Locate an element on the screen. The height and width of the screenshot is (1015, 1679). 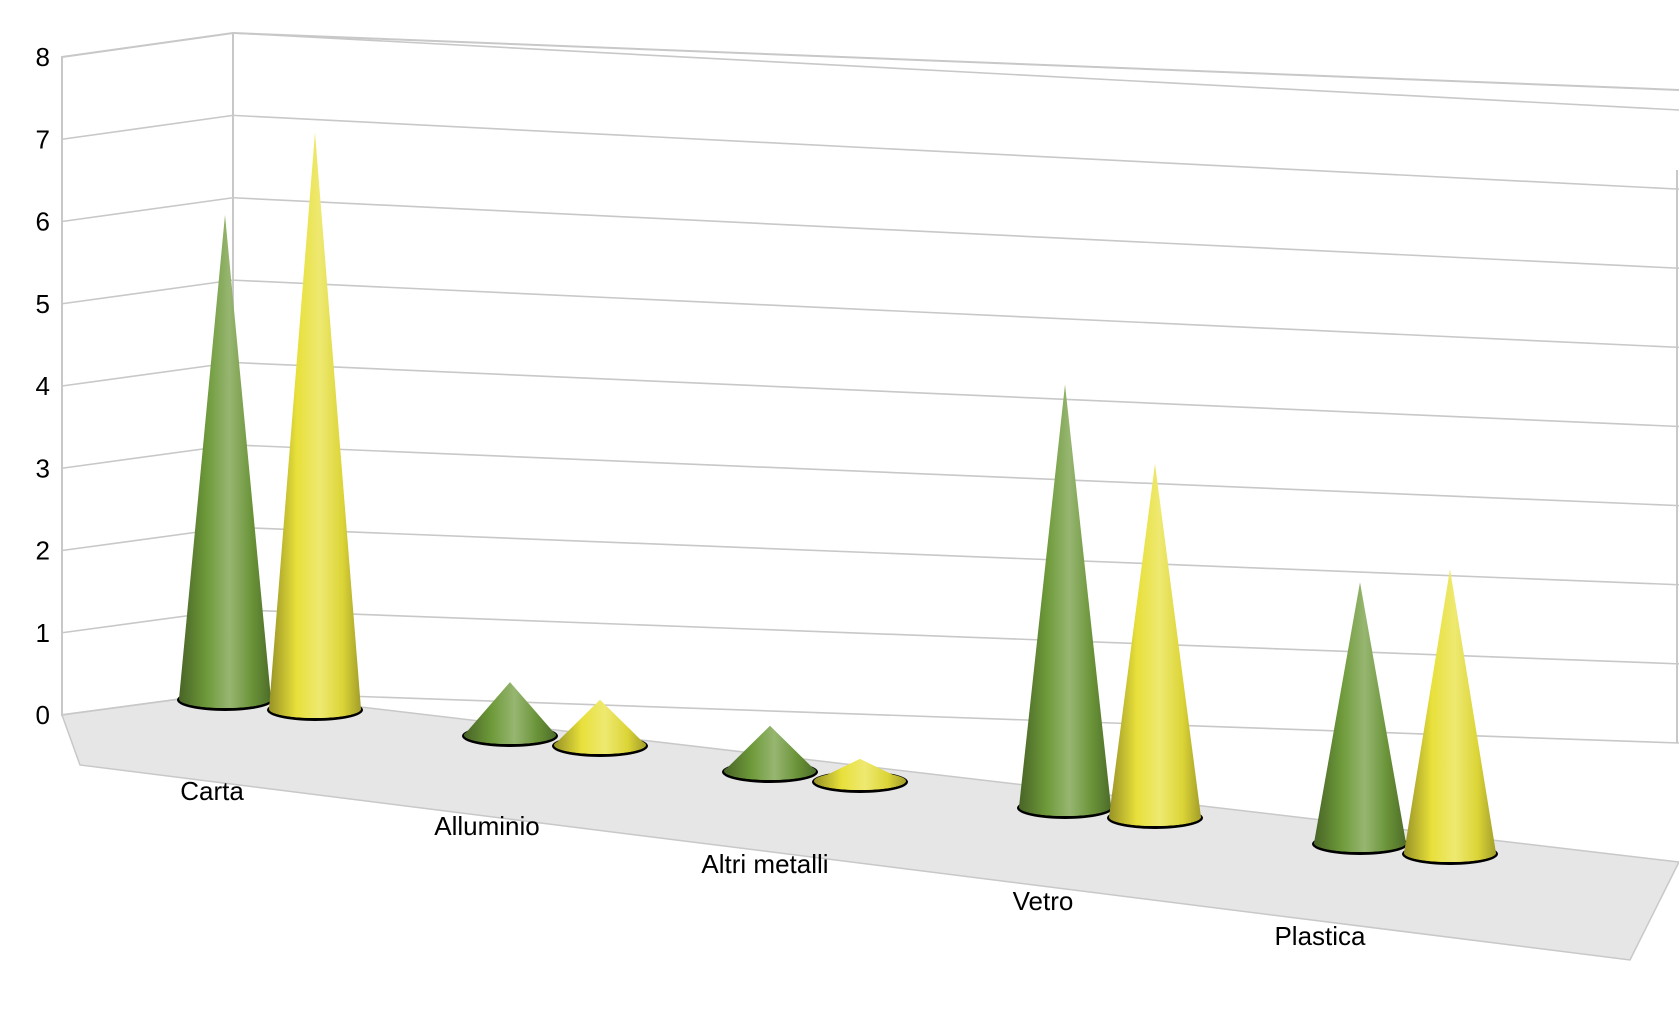
cone-altri-metalli-s1 is located at coordinates (770, 754).